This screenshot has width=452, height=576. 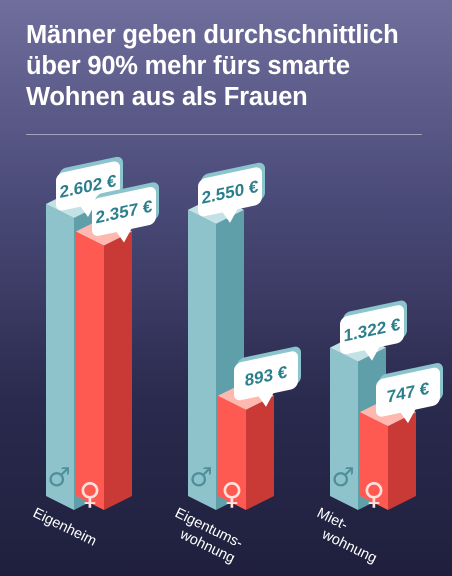 I want to click on bar-female-mietwohnung-front, so click(x=374, y=461).